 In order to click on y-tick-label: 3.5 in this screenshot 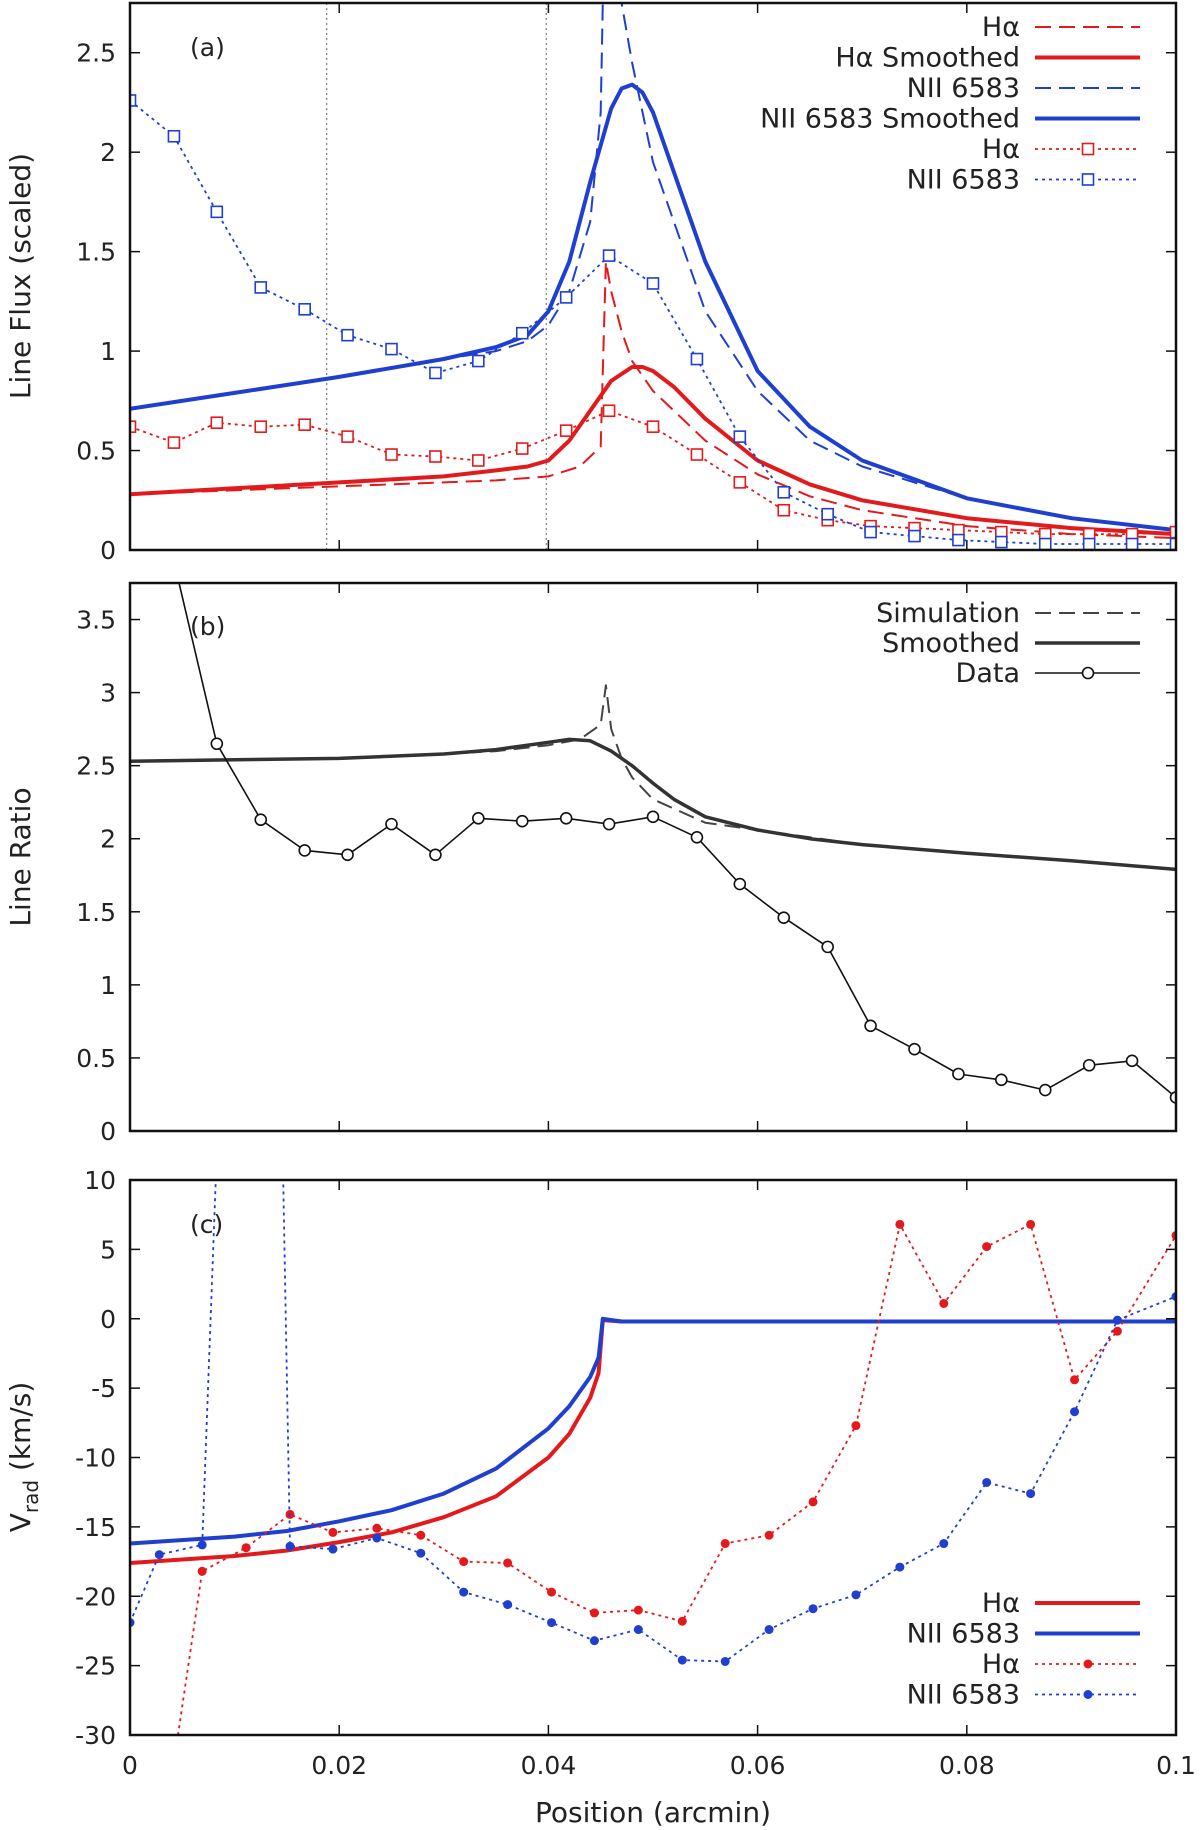, I will do `click(96, 620)`.